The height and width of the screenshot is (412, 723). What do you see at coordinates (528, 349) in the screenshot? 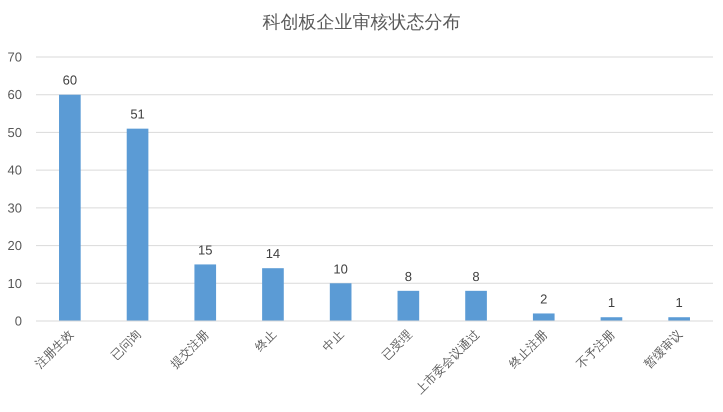
I see `x-tick-label: 终止注册` at bounding box center [528, 349].